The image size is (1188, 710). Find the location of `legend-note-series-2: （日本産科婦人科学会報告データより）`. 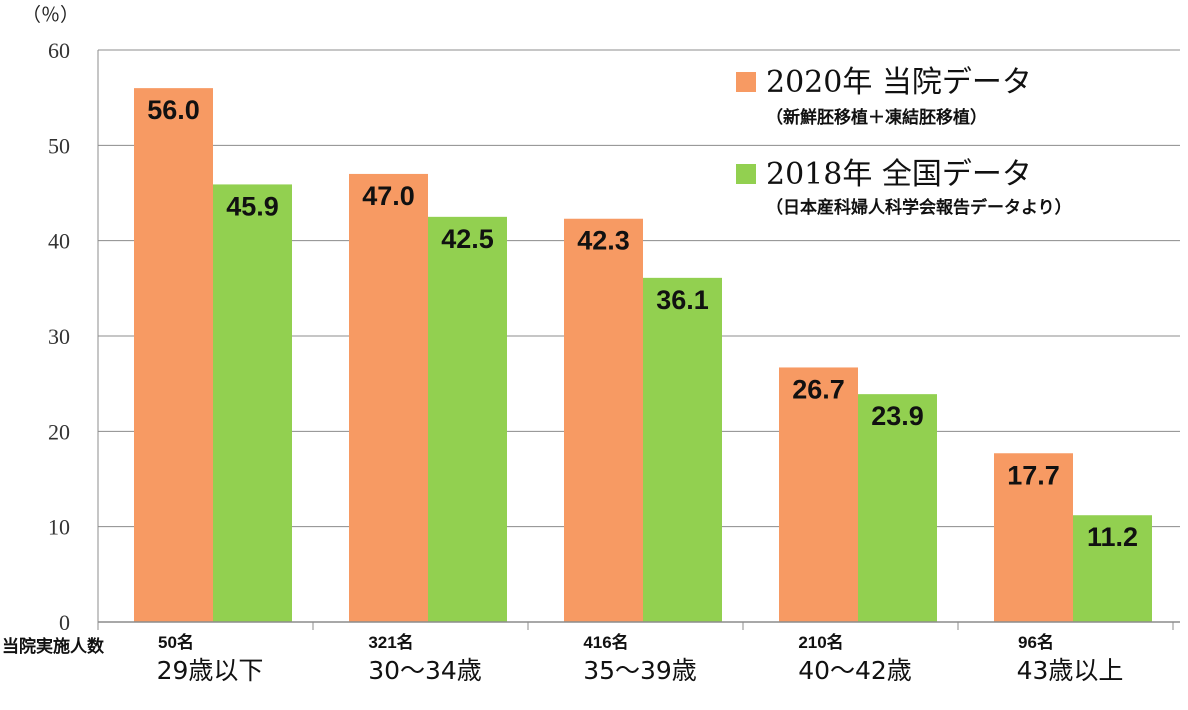

legend-note-series-2: （日本産科婦人科学会報告データより） is located at coordinates (919, 207).